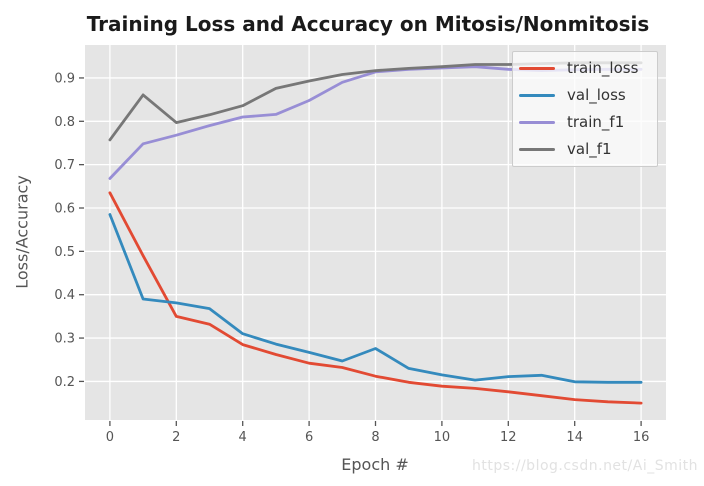 This screenshot has height=486, width=704. Describe the element at coordinates (110, 437) in the screenshot. I see `x-tick-label: 0` at that location.